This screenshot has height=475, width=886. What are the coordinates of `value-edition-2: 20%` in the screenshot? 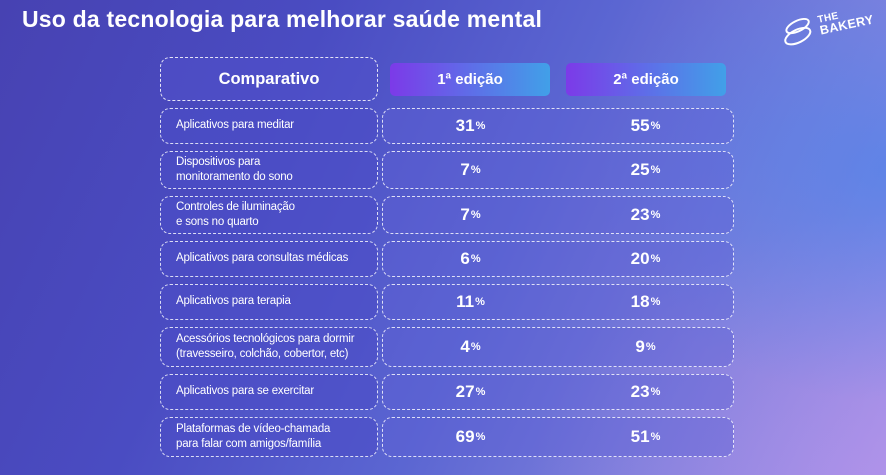 It's located at (645, 259).